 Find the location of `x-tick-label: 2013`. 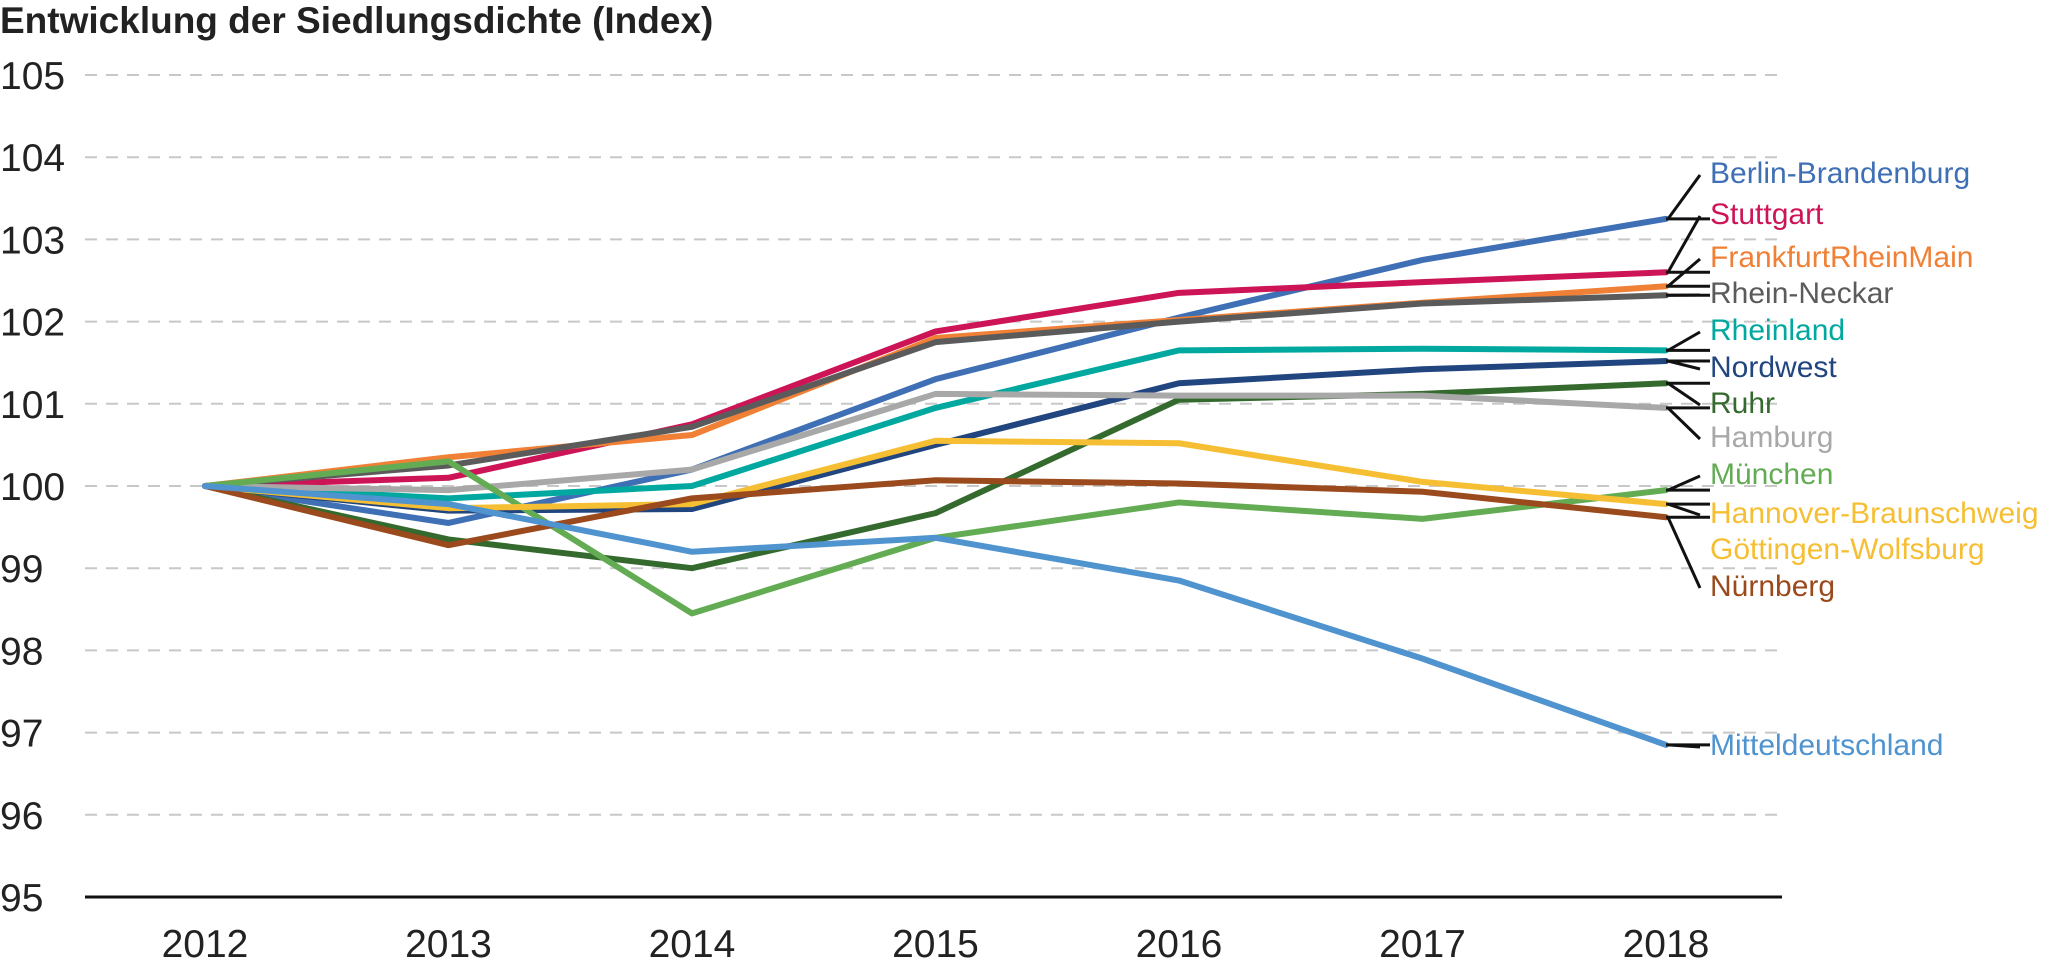

x-tick-label: 2013 is located at coordinates (448, 941).